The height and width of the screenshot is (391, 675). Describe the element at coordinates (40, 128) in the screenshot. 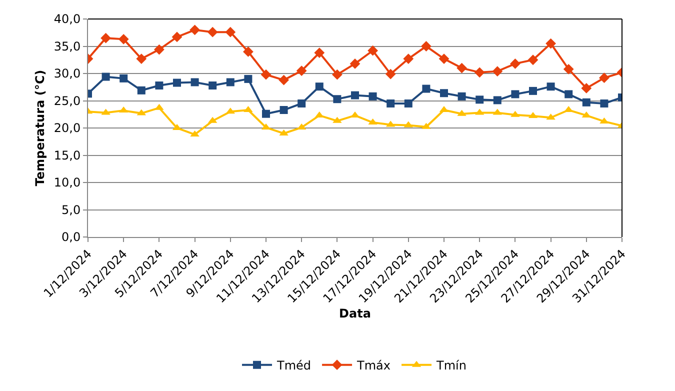

I see `y-axis-title: Temperatura (°C)` at that location.